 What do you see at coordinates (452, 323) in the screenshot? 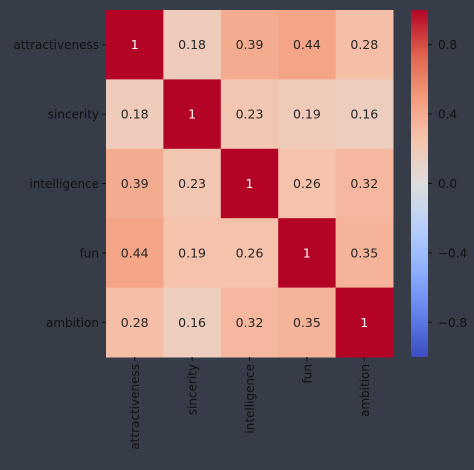
I see `colorbar-tick-label: −0.8` at bounding box center [452, 323].